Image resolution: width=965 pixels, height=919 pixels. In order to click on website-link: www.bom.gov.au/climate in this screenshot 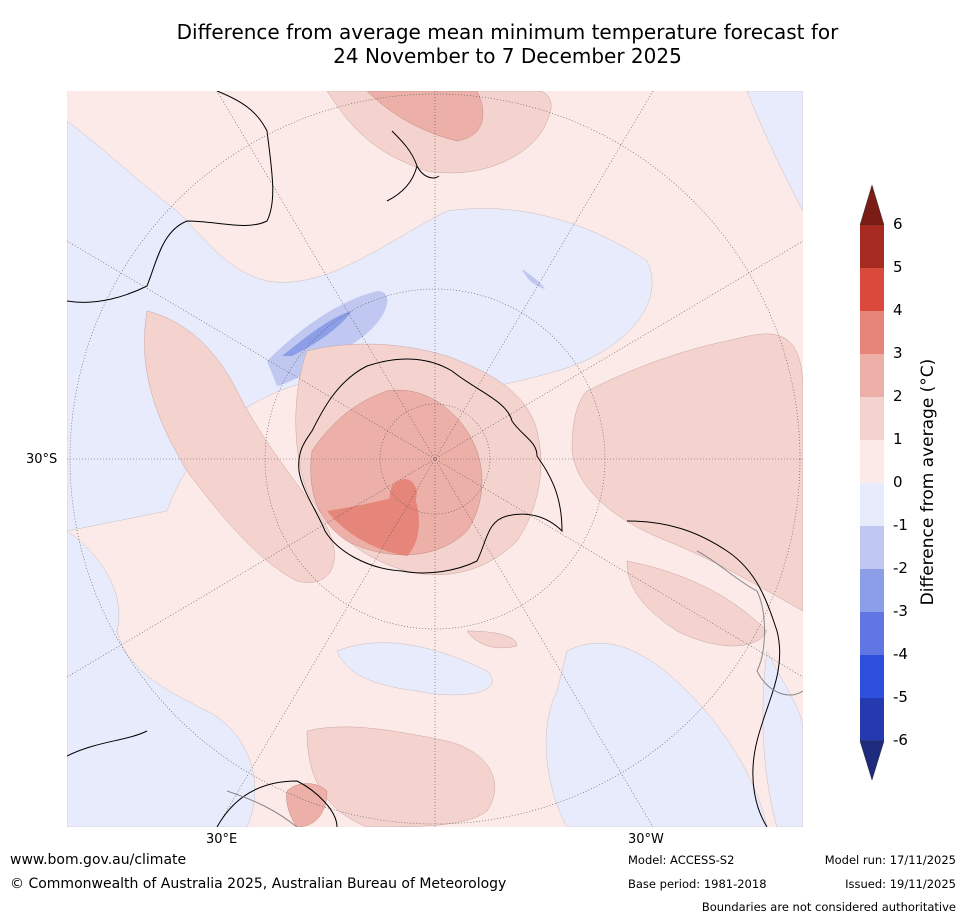, I will do `click(98, 860)`.